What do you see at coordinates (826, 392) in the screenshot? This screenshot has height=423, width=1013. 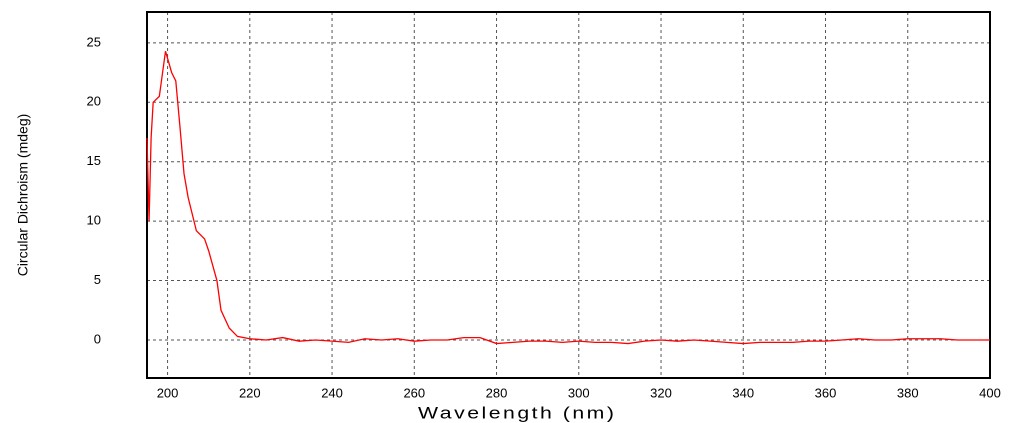 I see `x-tick-label: 360` at bounding box center [826, 392].